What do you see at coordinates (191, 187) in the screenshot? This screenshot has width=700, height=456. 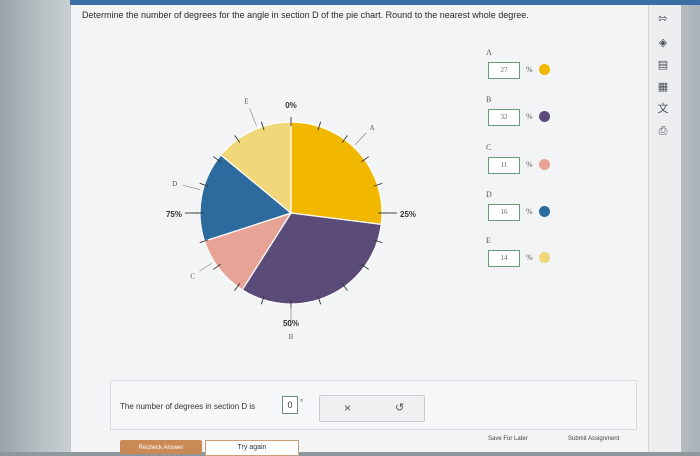 I see `slice-leader-d` at bounding box center [191, 187].